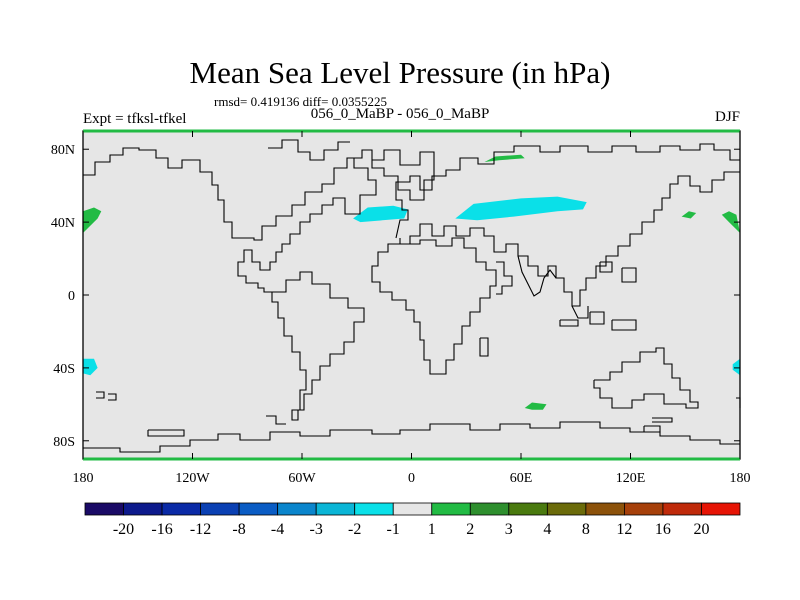 This screenshot has width=800, height=600. What do you see at coordinates (547, 529) in the screenshot?
I see `colorbar-label-11: 4` at bounding box center [547, 529].